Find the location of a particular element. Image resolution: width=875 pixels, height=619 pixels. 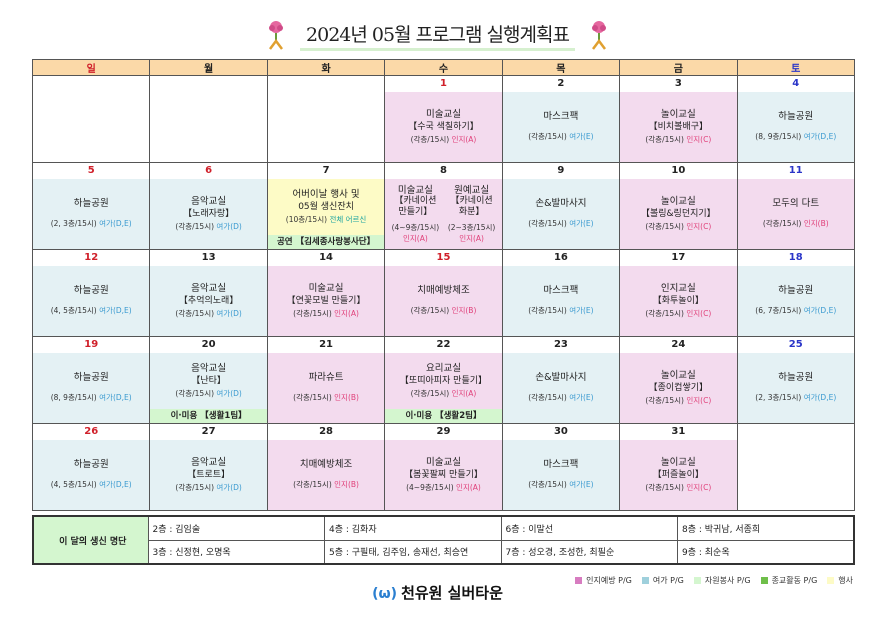

day-cell: 19 하늘공원 (8, 9층/15시) 여가(D,E) is located at coordinates (91, 380).